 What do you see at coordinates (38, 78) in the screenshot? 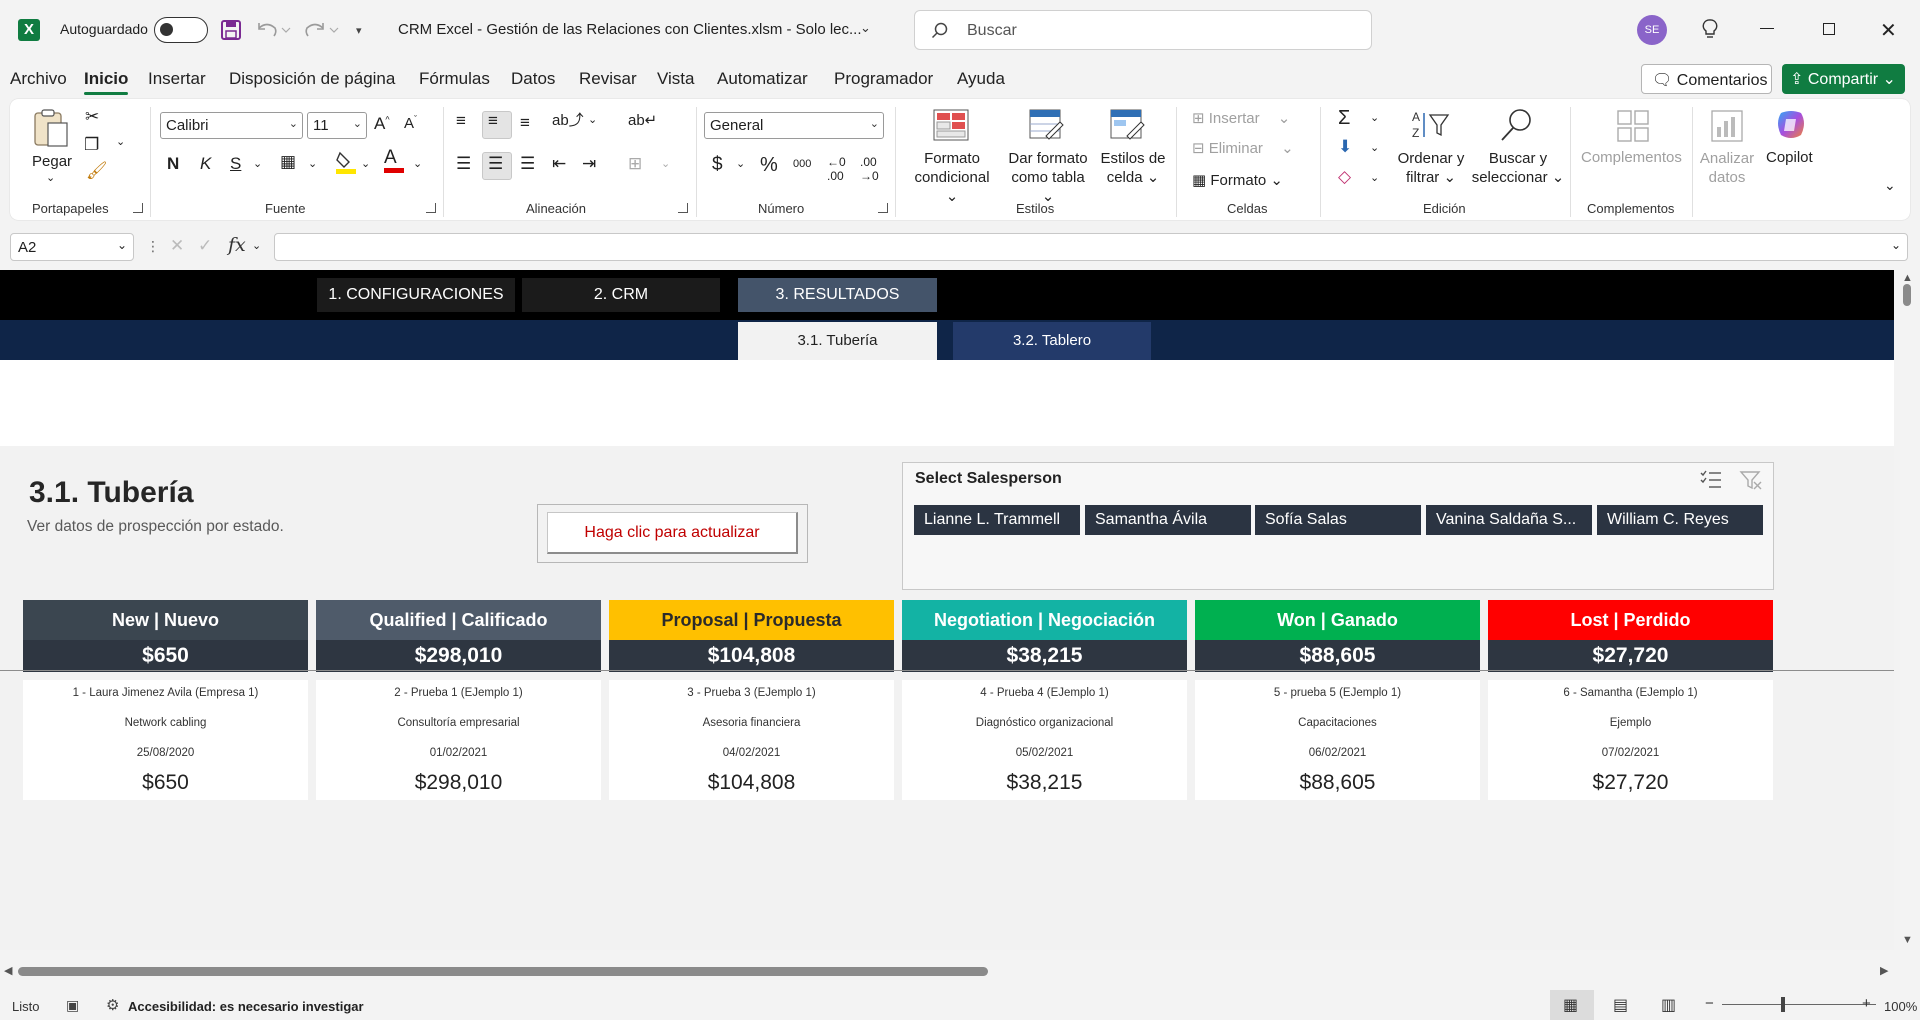
I see `tab-archivo: Archivo` at bounding box center [38, 78].